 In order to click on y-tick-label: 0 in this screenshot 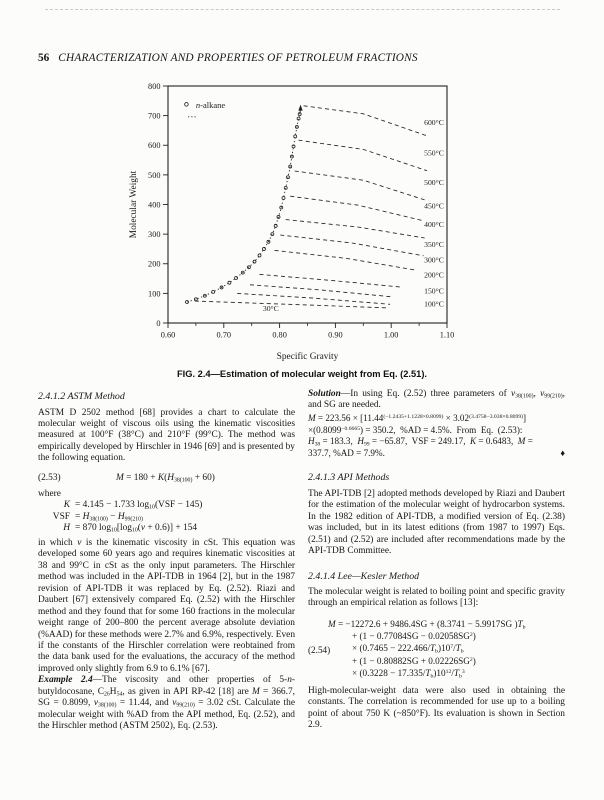, I will do `click(158, 323)`.